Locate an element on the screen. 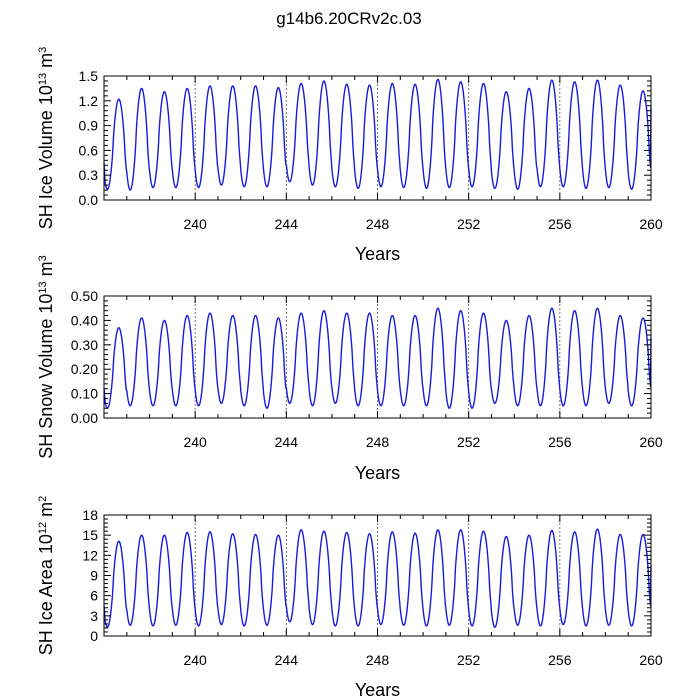 This screenshot has width=697, height=698. y-tick-label: 1.5 is located at coordinates (89, 76).